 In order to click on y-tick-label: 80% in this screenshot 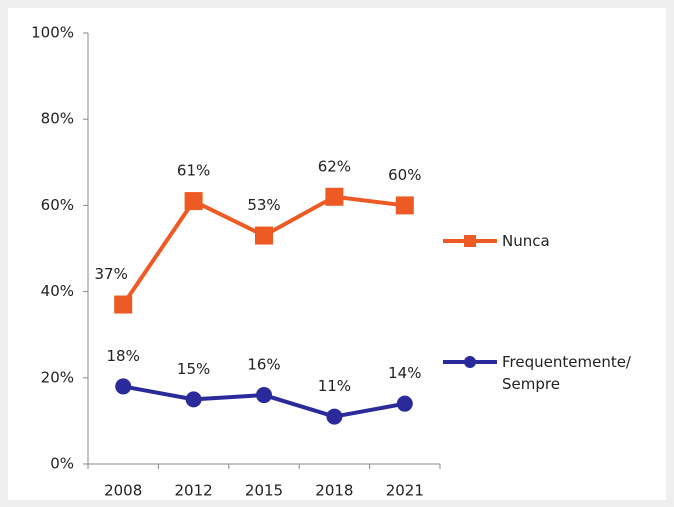, I will do `click(57, 119)`.